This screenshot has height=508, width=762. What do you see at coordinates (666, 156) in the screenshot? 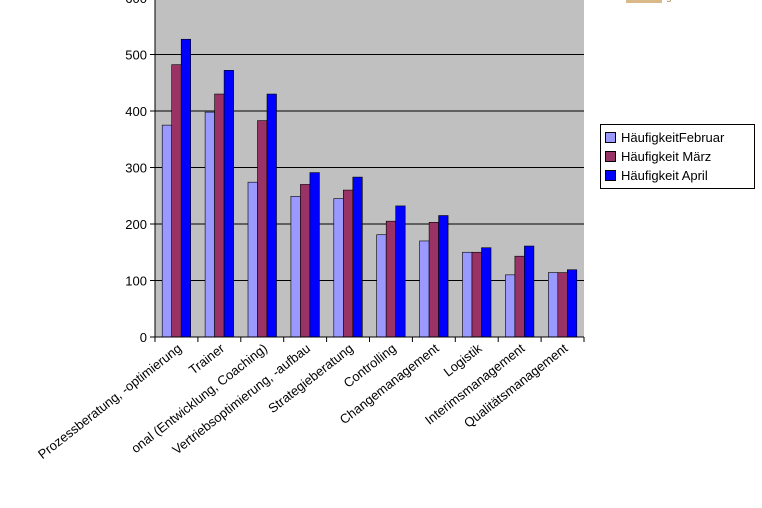
I see `legend-label: Häufigkeit März` at bounding box center [666, 156].